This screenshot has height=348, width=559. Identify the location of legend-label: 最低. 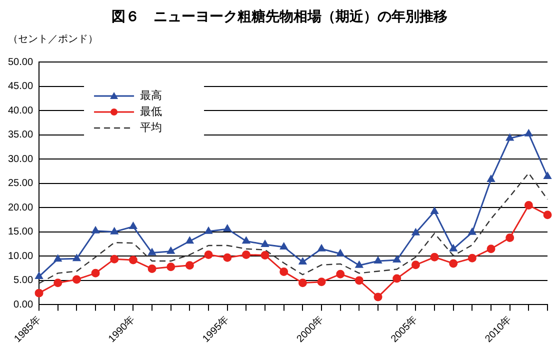
(151, 111).